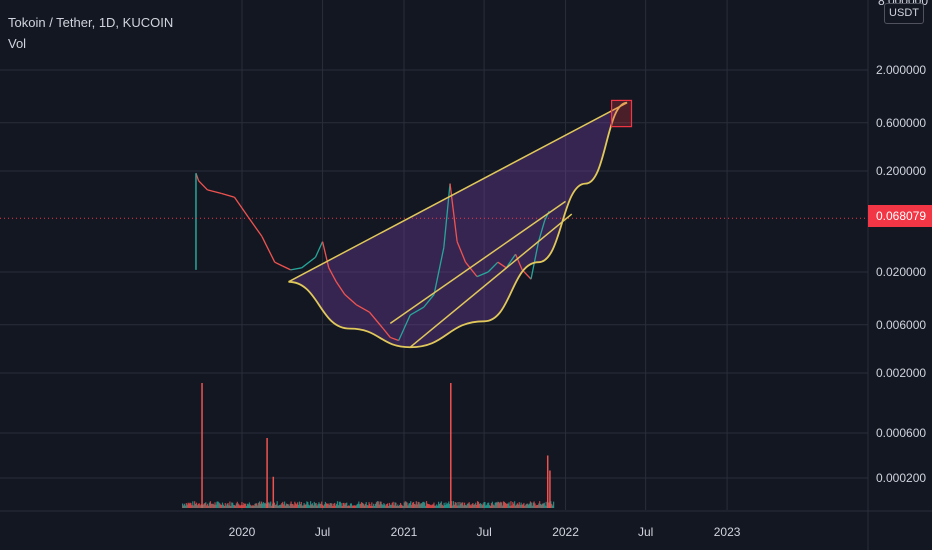 The width and height of the screenshot is (932, 550). Describe the element at coordinates (901, 70) in the screenshot. I see `y-tick-label: 2.000000` at that location.